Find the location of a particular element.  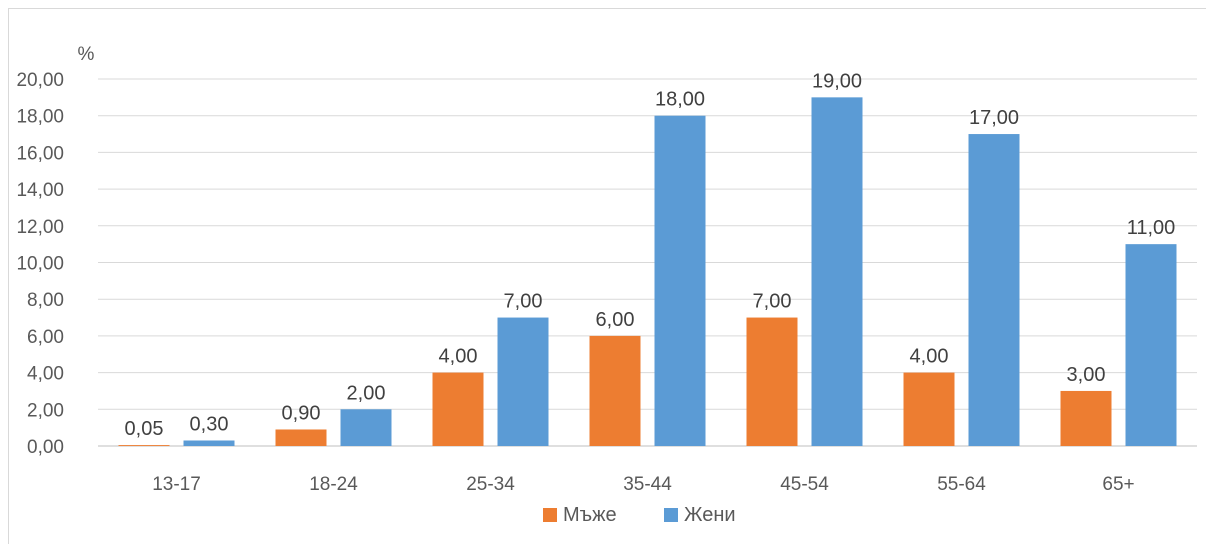

data-label: 17,00 is located at coordinates (994, 118).